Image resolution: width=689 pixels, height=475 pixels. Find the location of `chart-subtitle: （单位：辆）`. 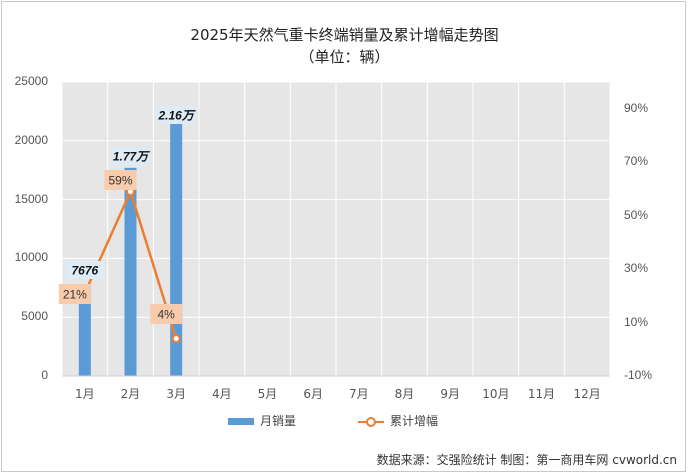

chart-subtitle: （单位：辆） is located at coordinates (344, 57).